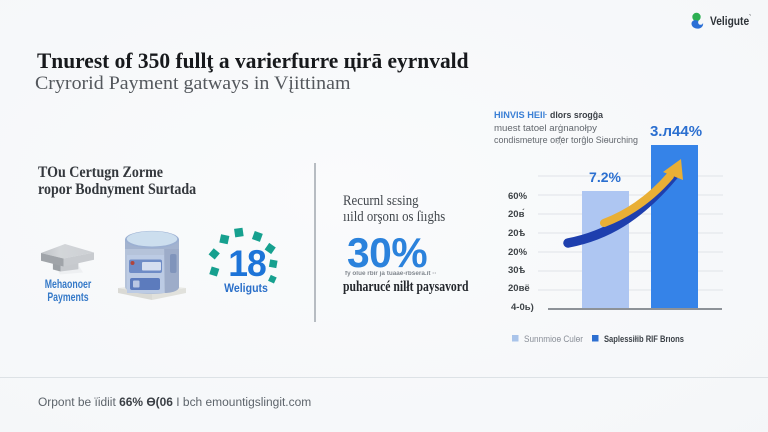 This screenshot has height=432, width=768. What do you see at coordinates (522, 307) in the screenshot?
I see `svg-text: 4-0ь)` at bounding box center [522, 307].